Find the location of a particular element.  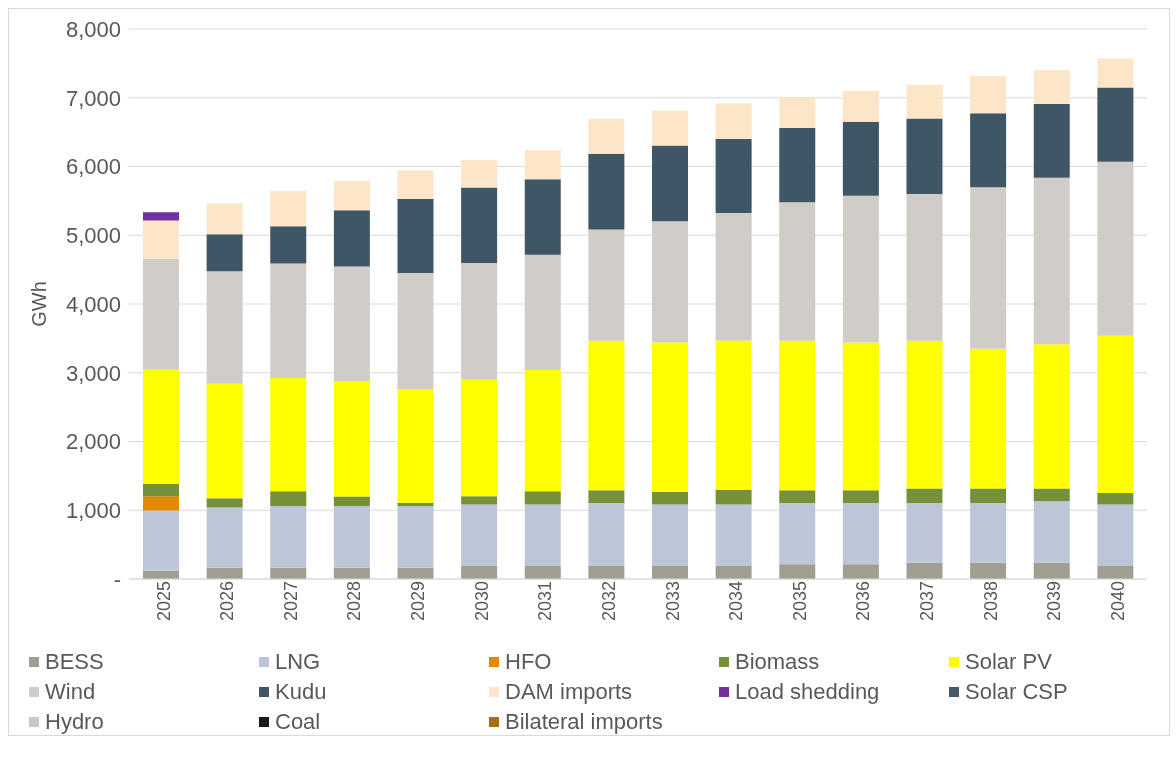

x-tick-label: 2031 is located at coordinates (545, 601).